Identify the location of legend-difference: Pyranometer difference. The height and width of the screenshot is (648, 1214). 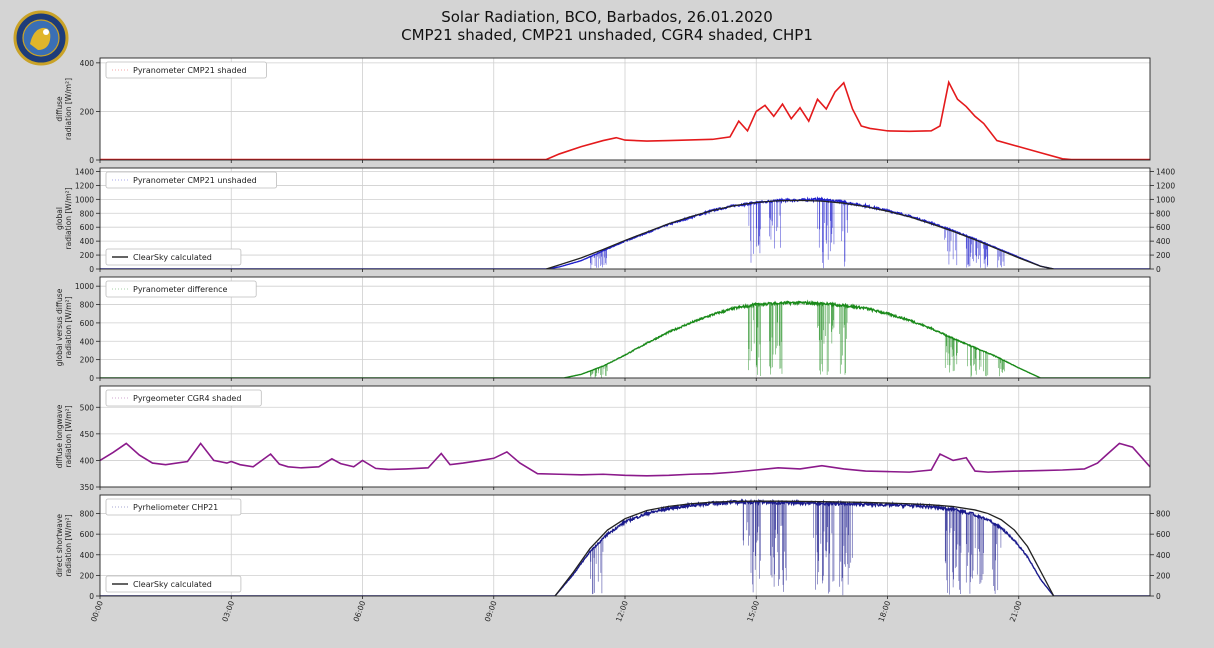
(181, 289).